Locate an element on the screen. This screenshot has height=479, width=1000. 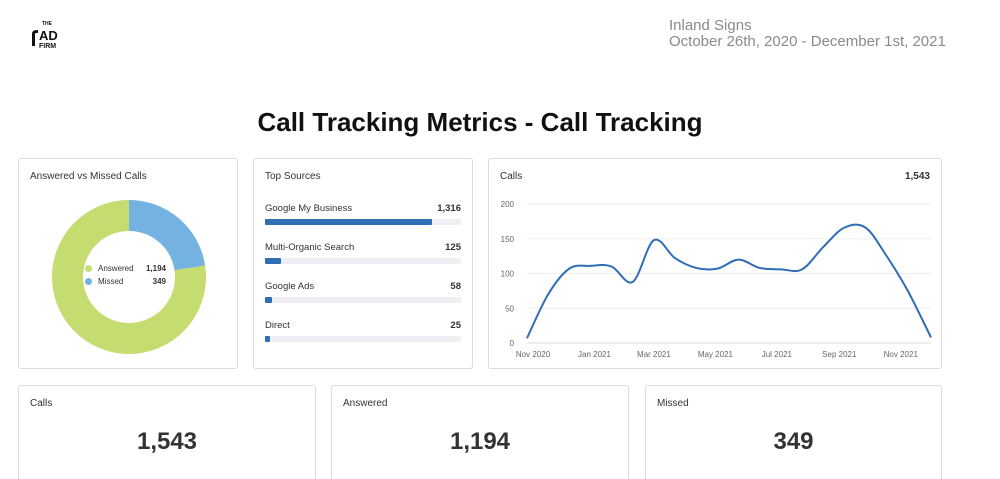
kpi-missed-card: Missed 349 is located at coordinates (793, 432).